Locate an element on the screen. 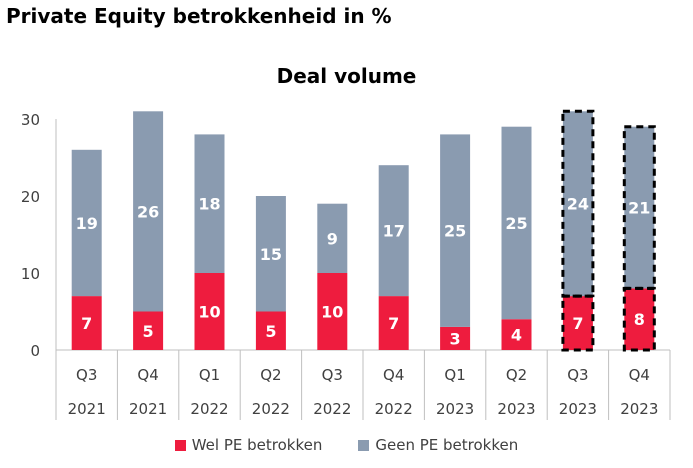 The height and width of the screenshot is (468, 693). data-label-geen-pe: 26 is located at coordinates (148, 211).